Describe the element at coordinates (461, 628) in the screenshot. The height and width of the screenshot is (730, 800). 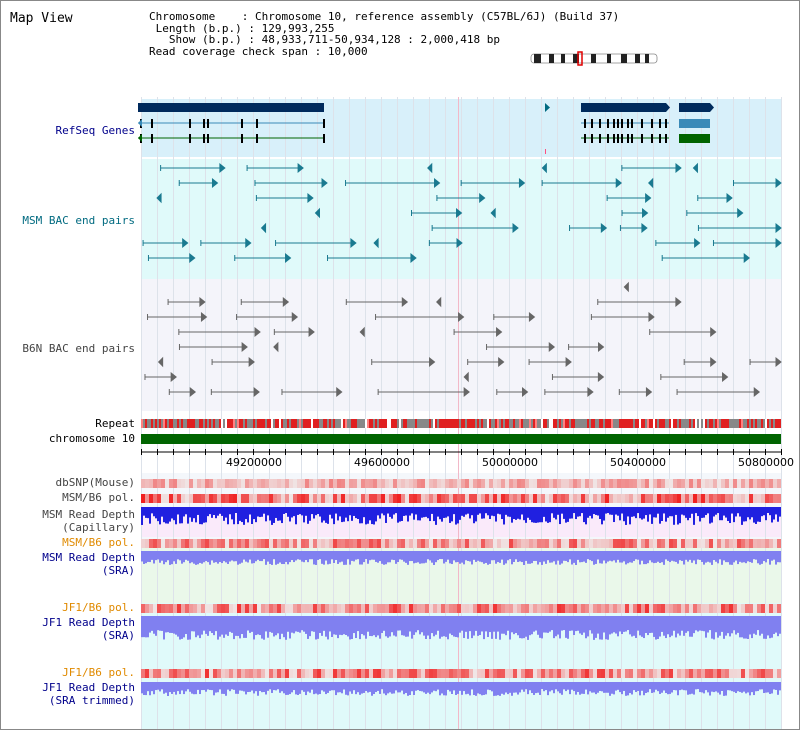
I see `jf1-depth-sra-bars` at that location.